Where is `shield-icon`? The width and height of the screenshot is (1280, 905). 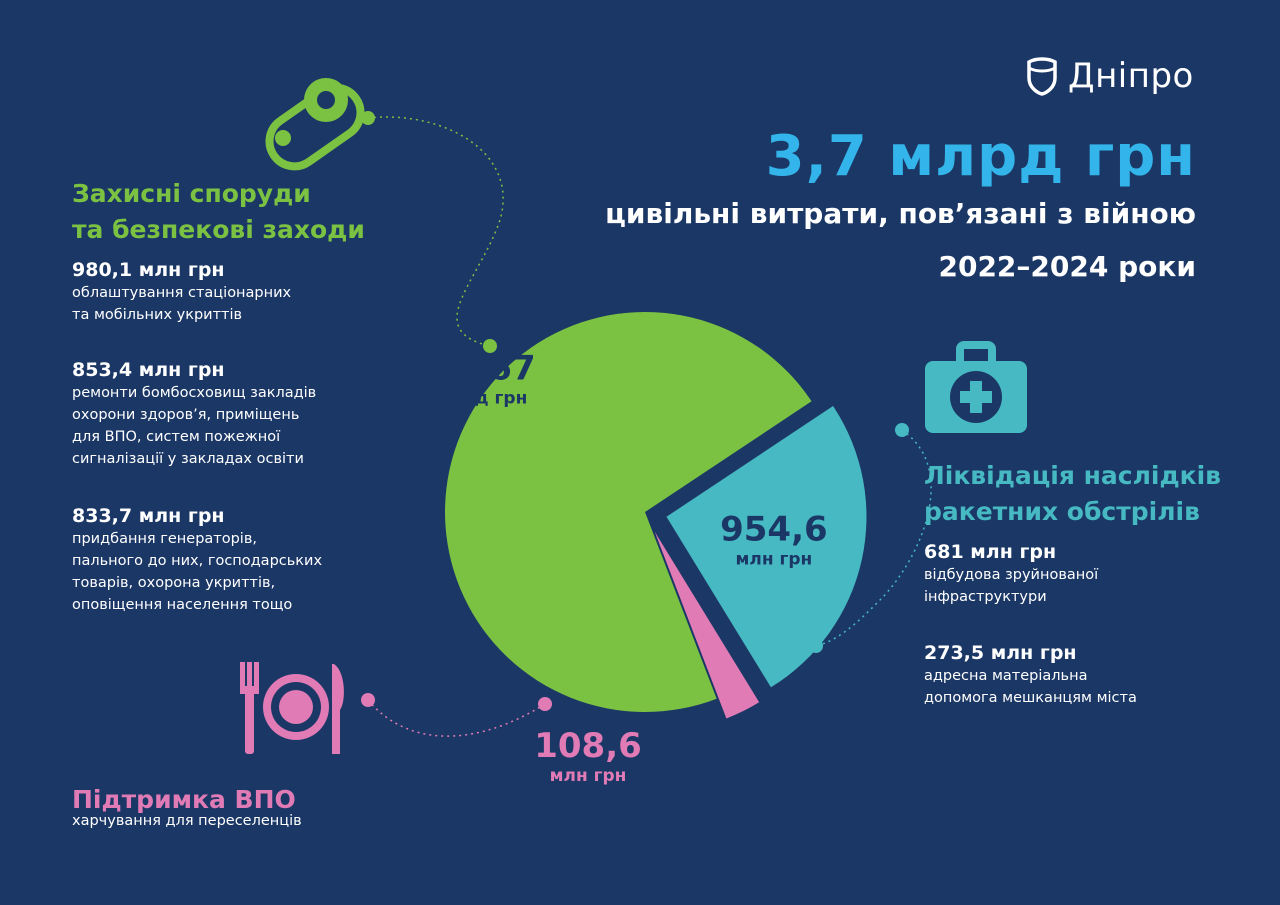 shield-icon is located at coordinates (1042, 76).